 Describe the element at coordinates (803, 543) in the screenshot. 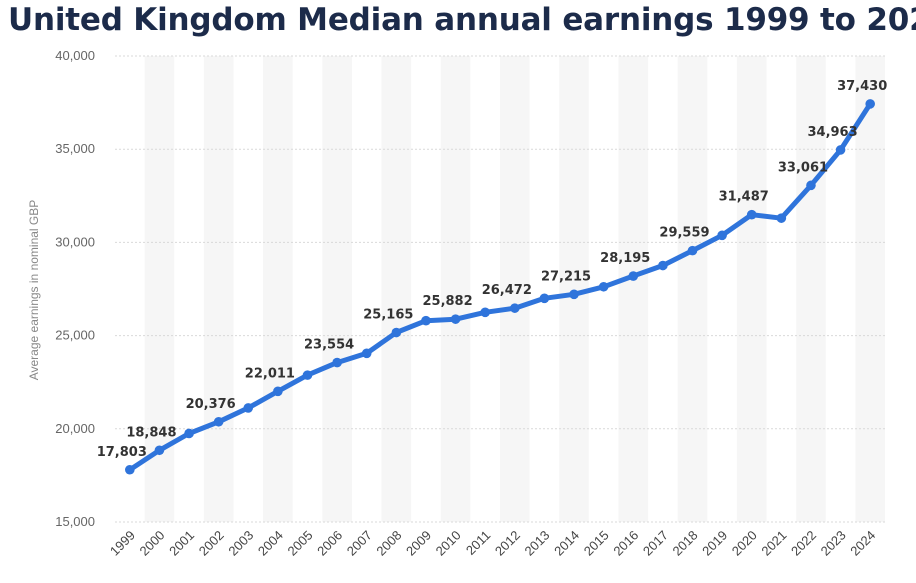

I see `x-tick-label: 2022` at that location.